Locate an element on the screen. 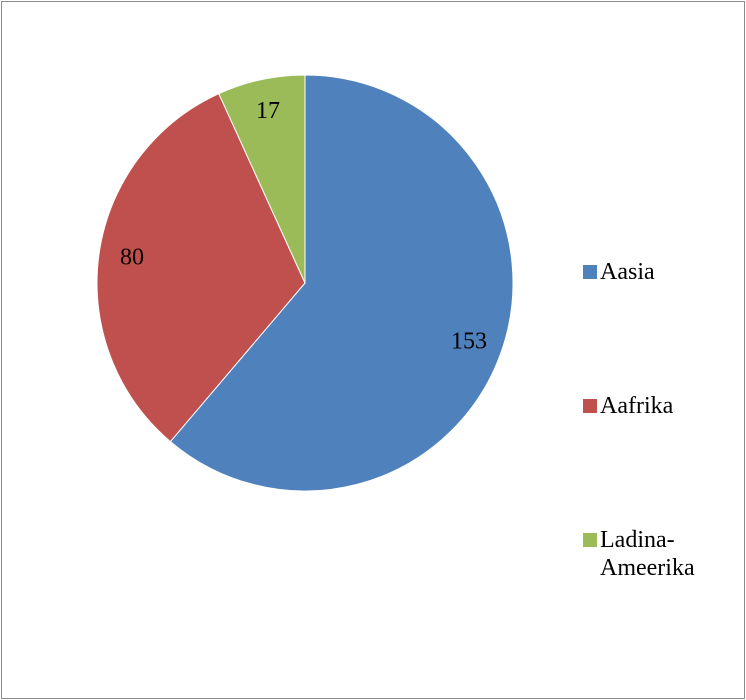 The height and width of the screenshot is (700, 746). legend-item: Aasia is located at coordinates (646, 272).